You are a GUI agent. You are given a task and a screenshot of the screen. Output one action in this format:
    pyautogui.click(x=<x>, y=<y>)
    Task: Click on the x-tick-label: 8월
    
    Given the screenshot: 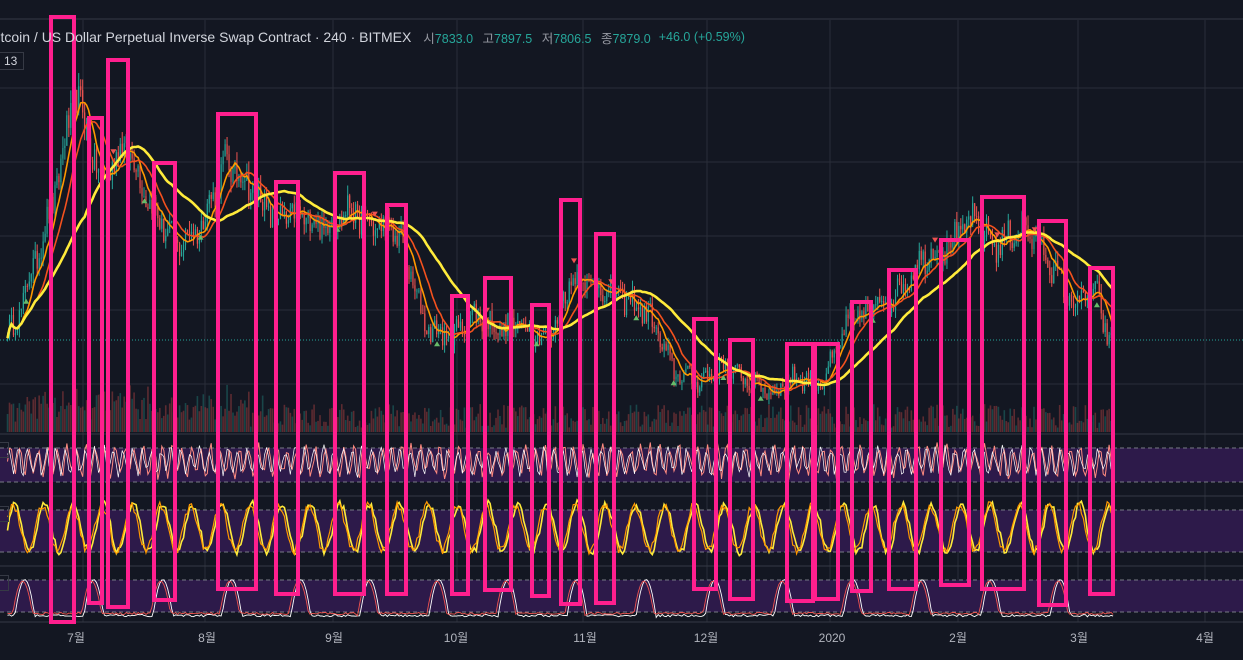 What is the action you would take?
    pyautogui.click(x=207, y=638)
    